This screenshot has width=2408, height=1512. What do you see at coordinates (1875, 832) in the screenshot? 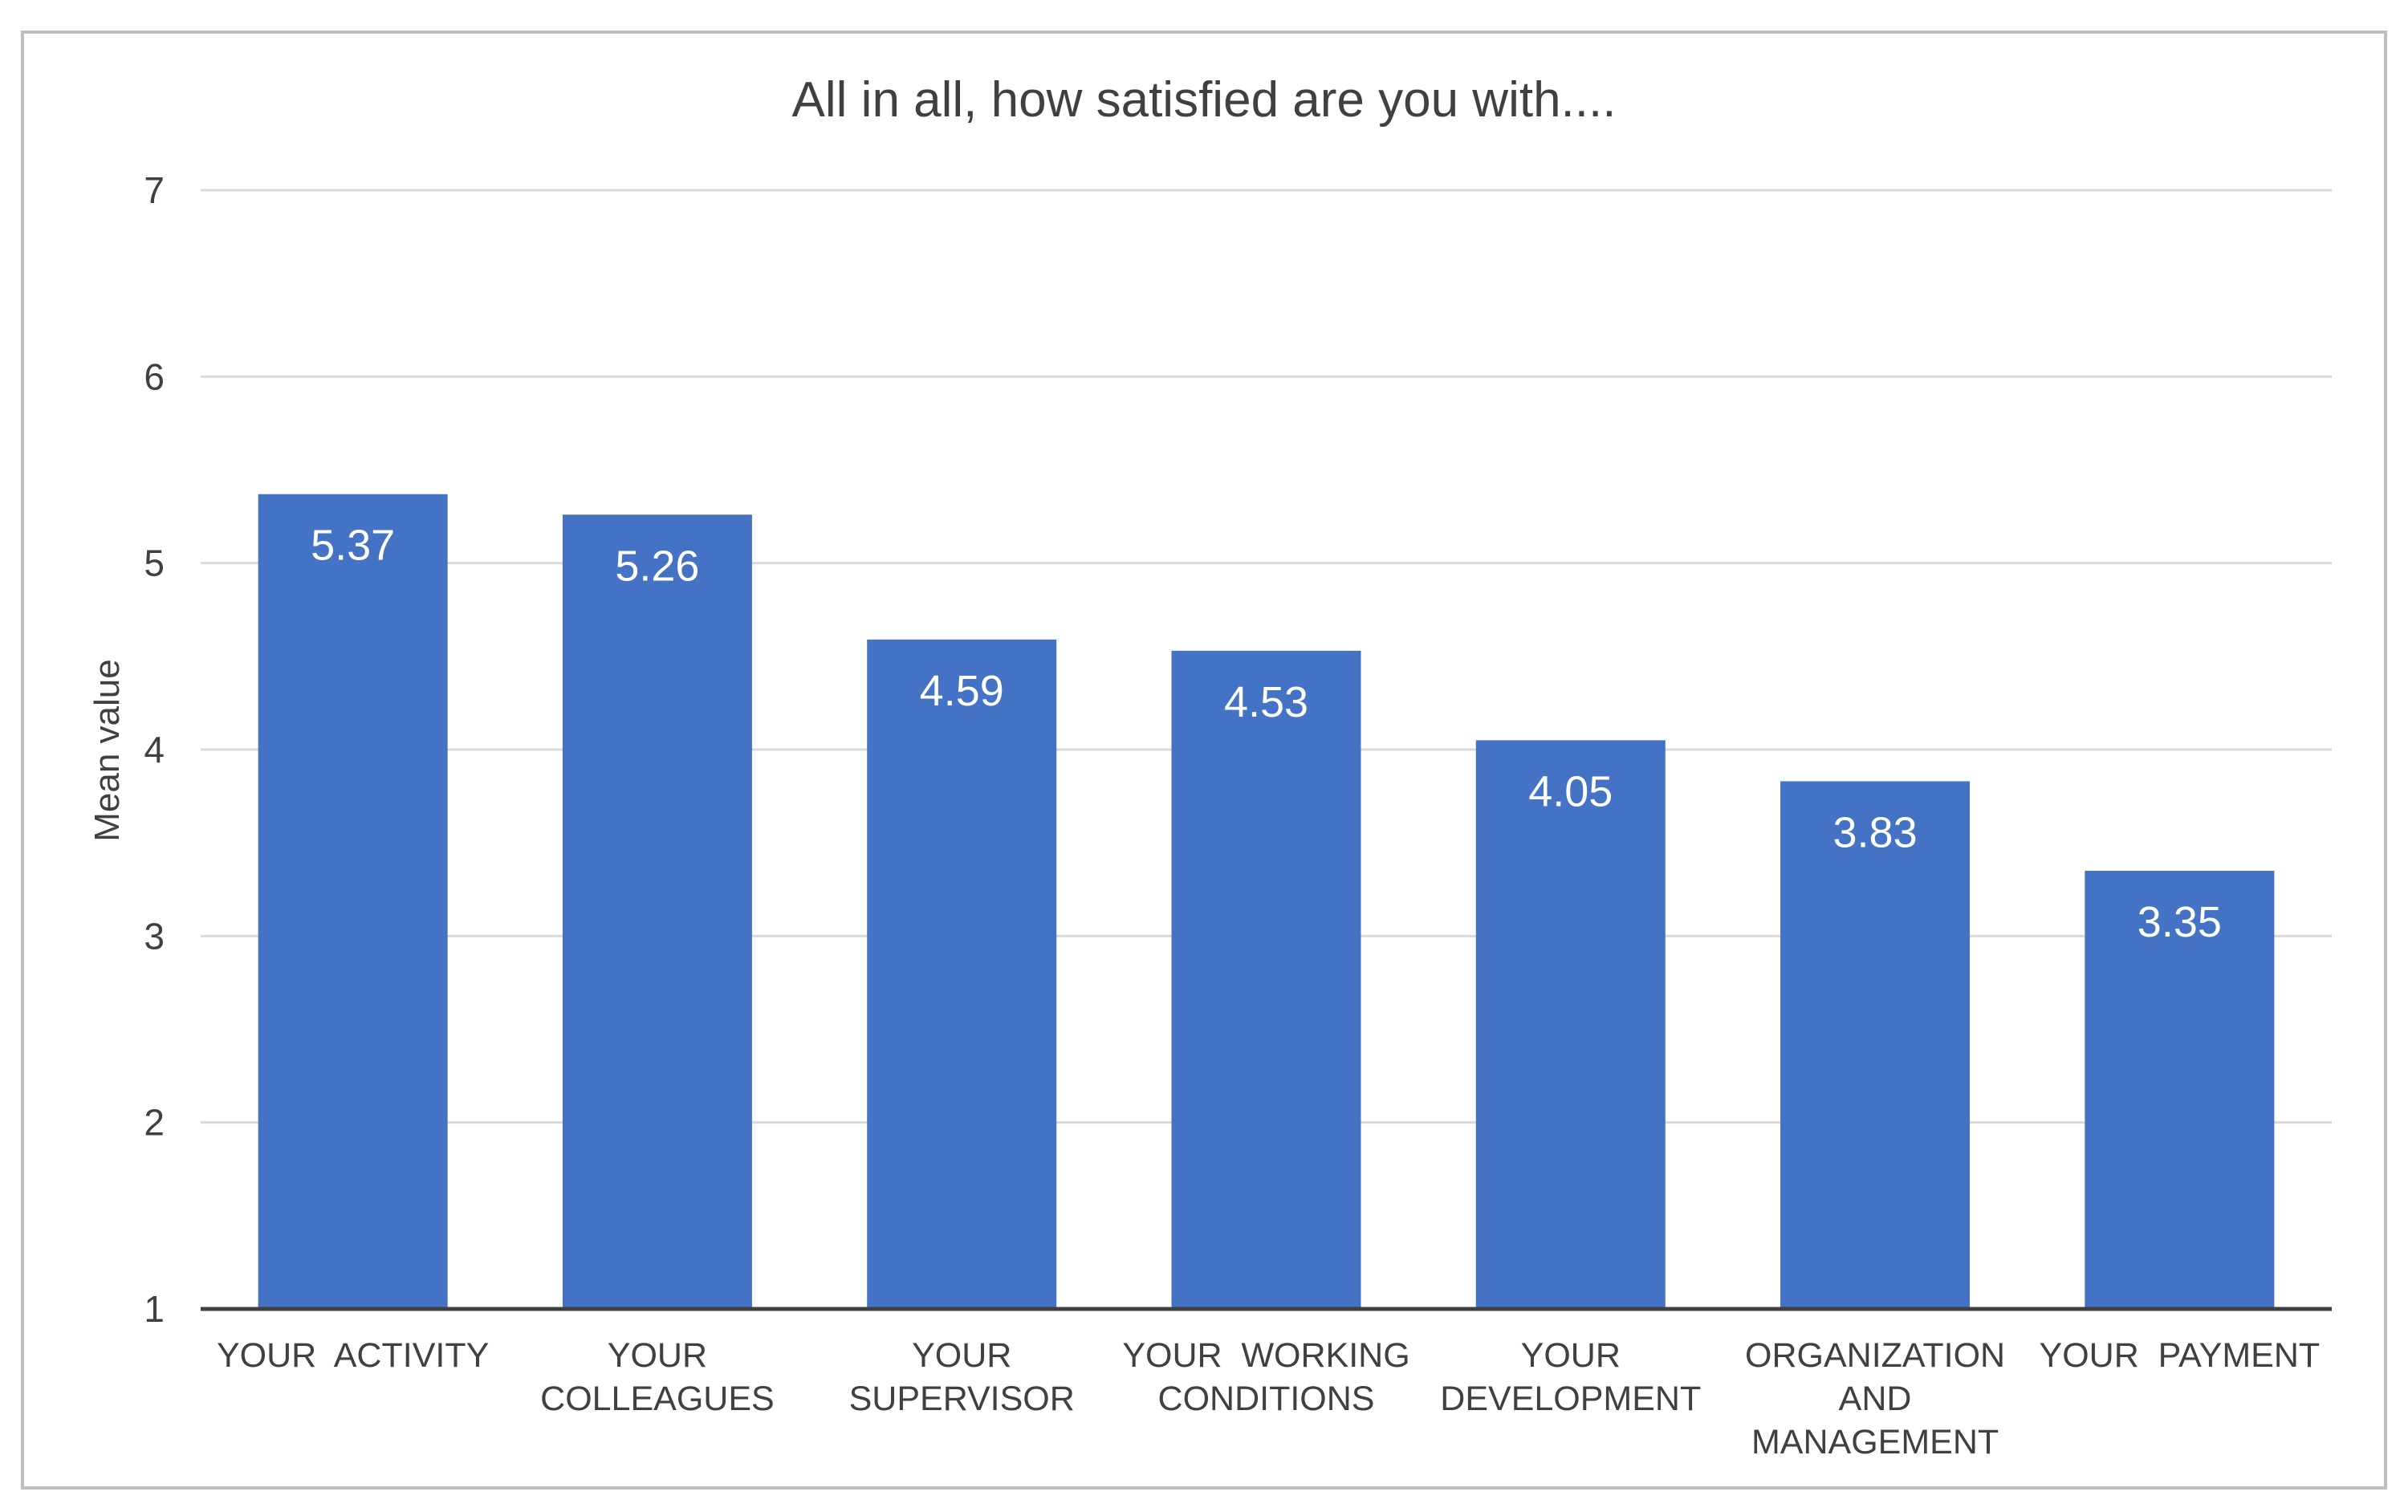
I see `bar-data-label: 3.83` at bounding box center [1875, 832].